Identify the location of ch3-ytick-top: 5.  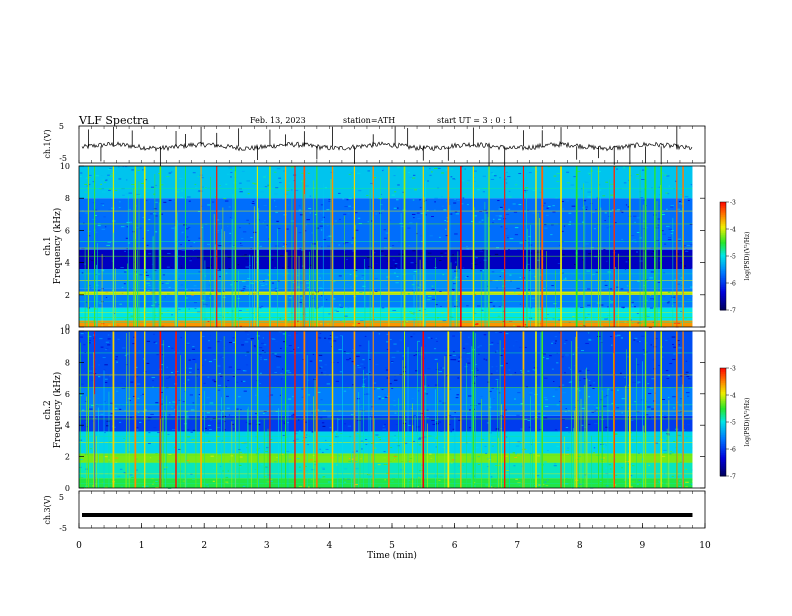
(61, 497).